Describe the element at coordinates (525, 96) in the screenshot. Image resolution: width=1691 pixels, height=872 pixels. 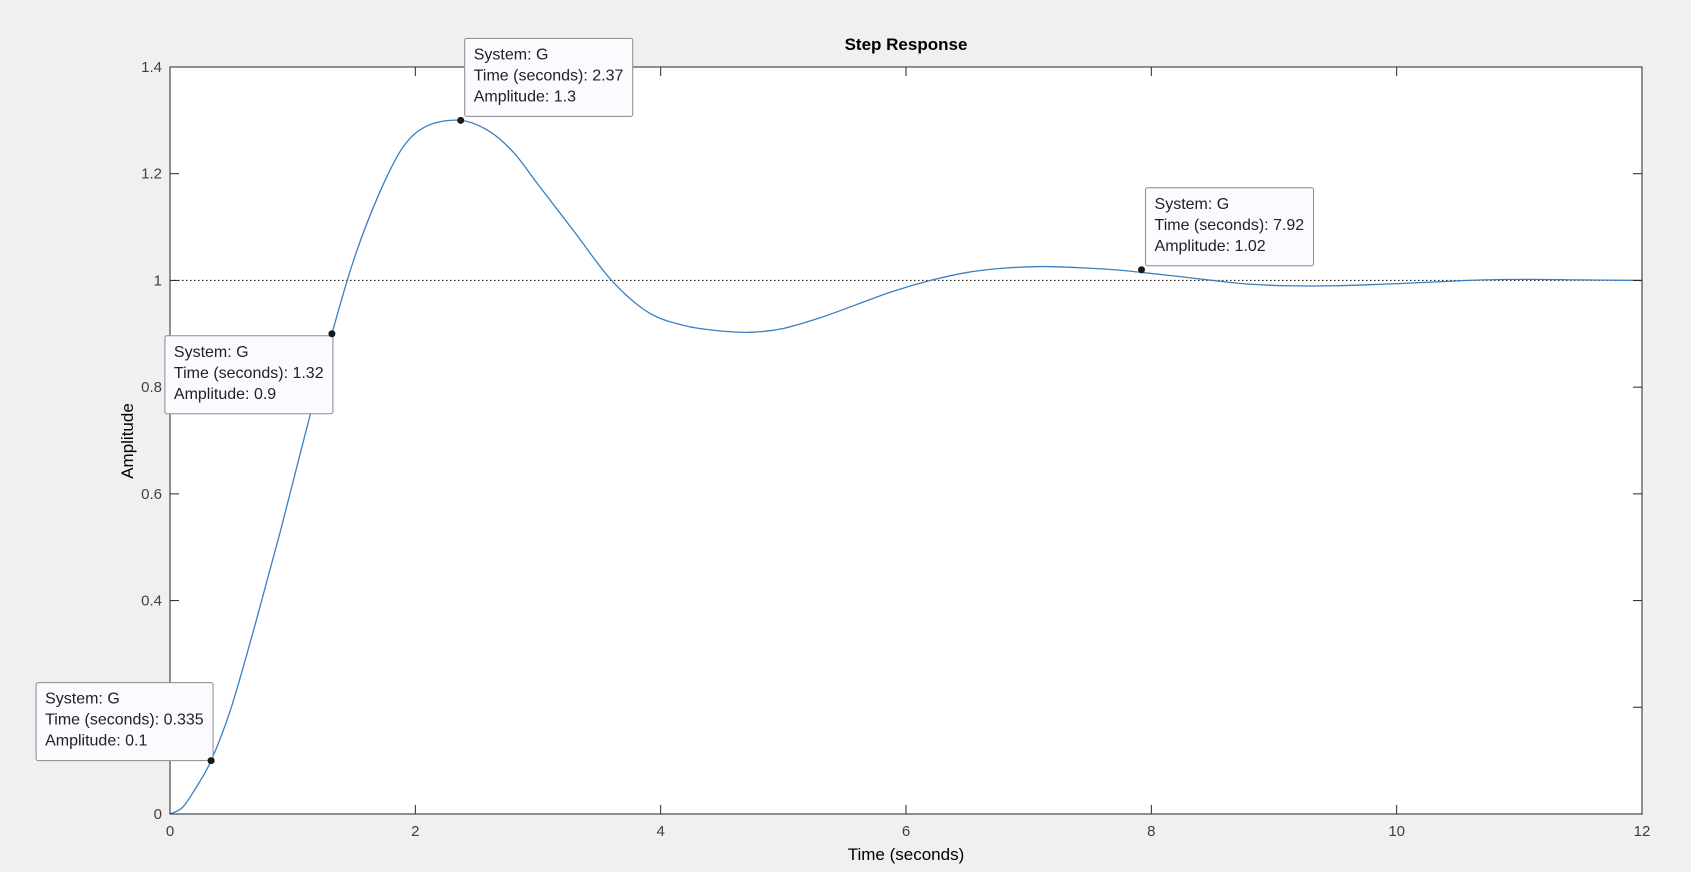
I see `datatip-line: Amplitude: 1.3` at that location.